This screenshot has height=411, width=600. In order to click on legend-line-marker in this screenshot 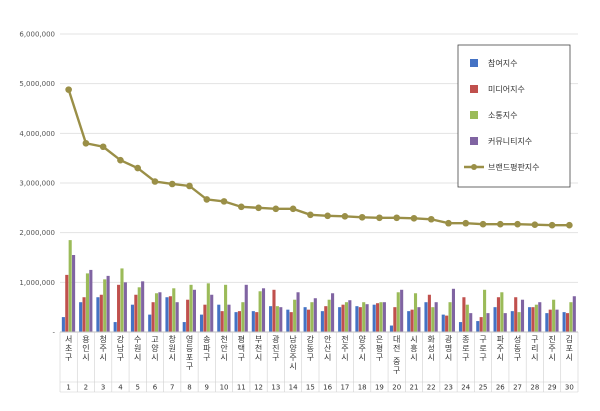, I will do `click(474, 167)`.